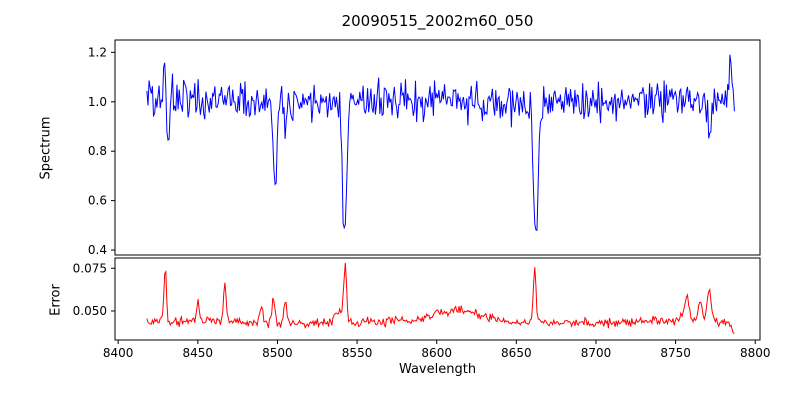 The height and width of the screenshot is (400, 800). Describe the element at coordinates (437, 21) in the screenshot. I see `chart-title: 20090515_2002m60_050` at that location.